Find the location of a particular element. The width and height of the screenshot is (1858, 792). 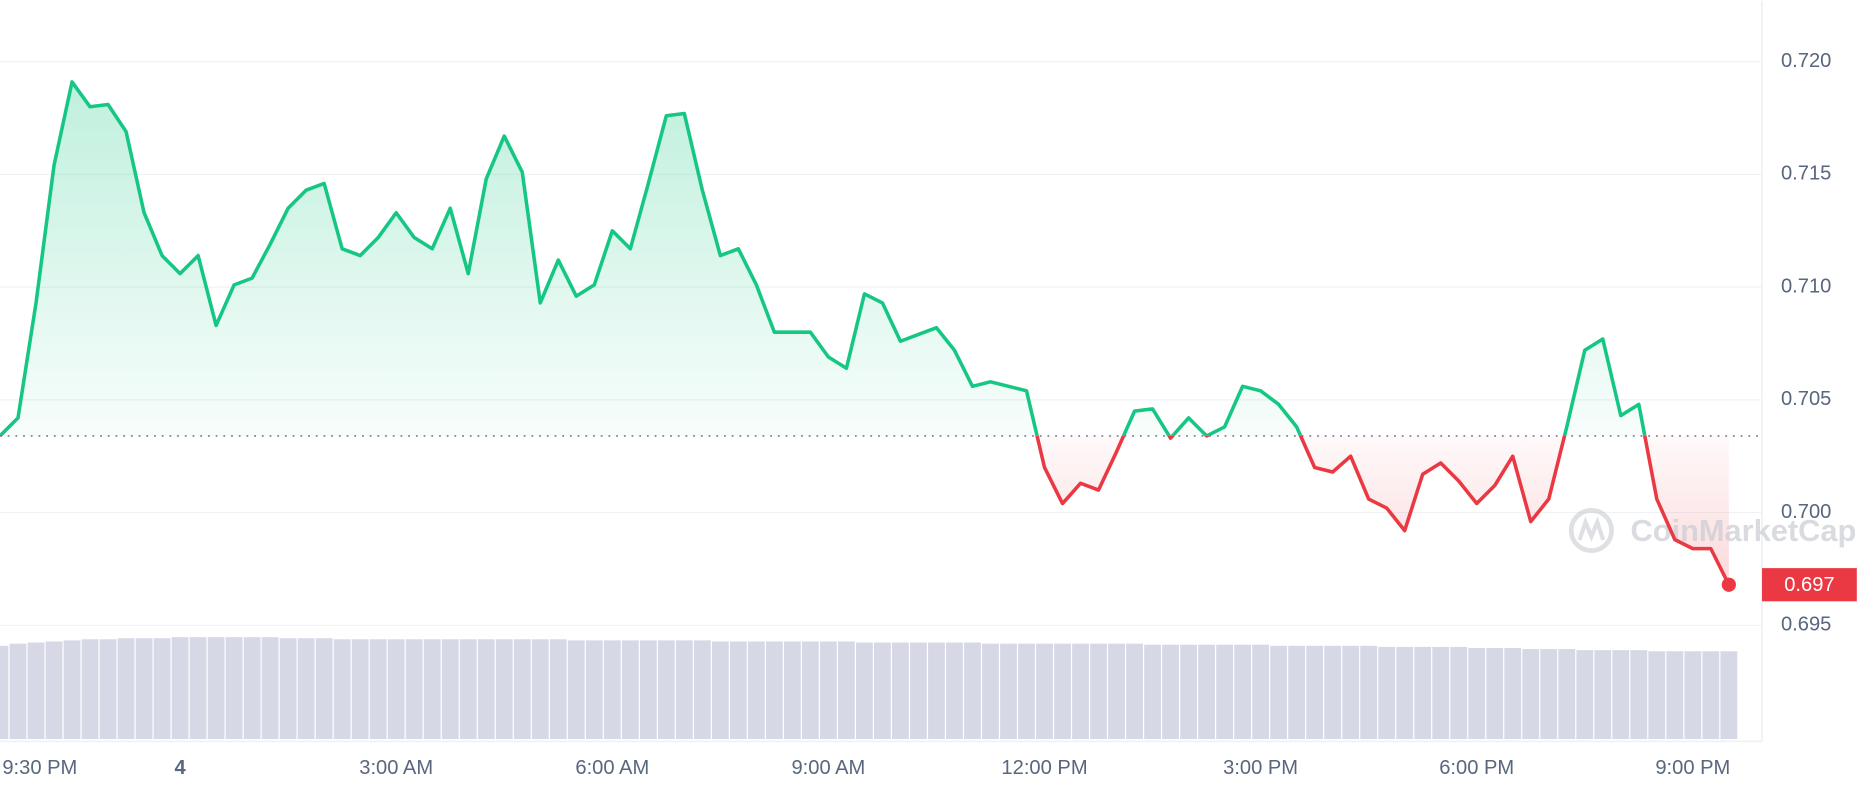

y-tick-label: 0.705 is located at coordinates (1806, 399).